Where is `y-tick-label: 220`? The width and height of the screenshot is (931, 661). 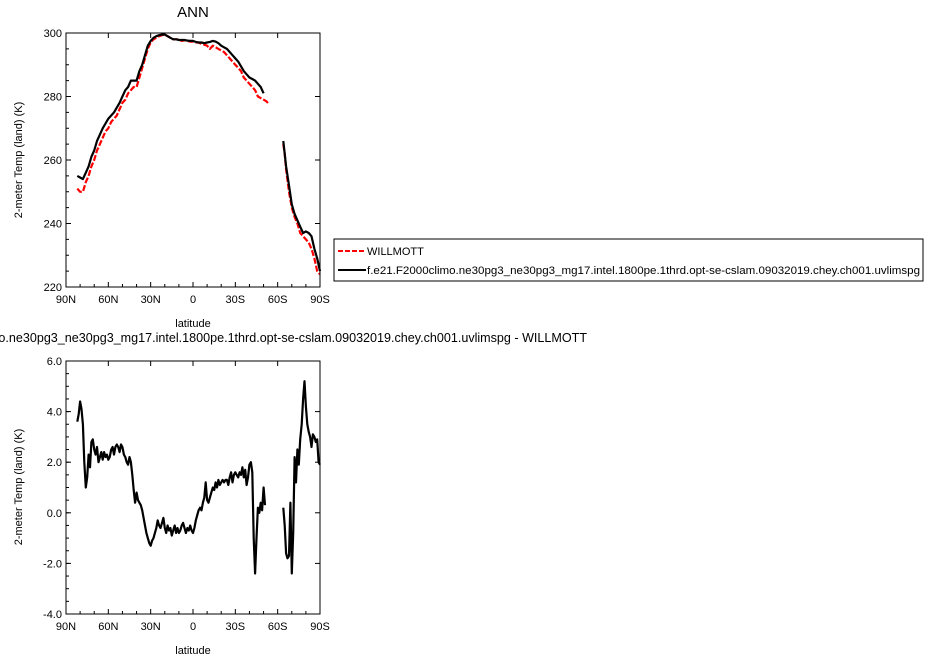
y-tick-label: 220 is located at coordinates (53, 288).